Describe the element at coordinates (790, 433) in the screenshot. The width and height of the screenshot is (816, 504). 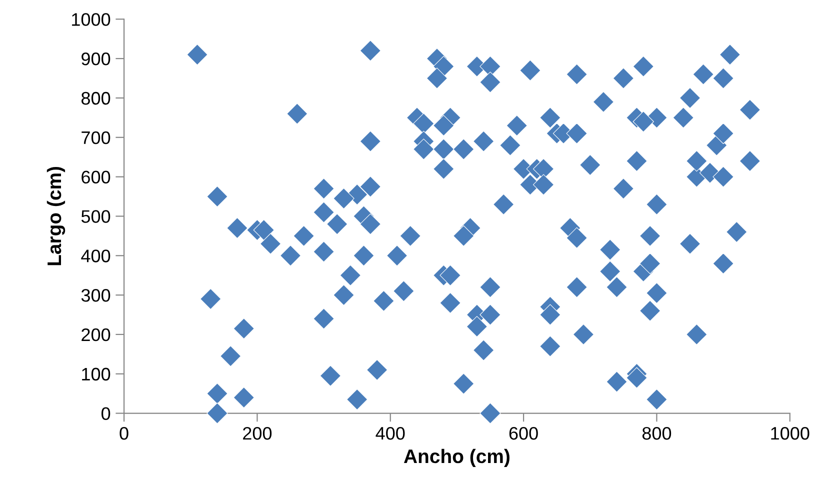
I see `x-tick-label: 1000` at that location.